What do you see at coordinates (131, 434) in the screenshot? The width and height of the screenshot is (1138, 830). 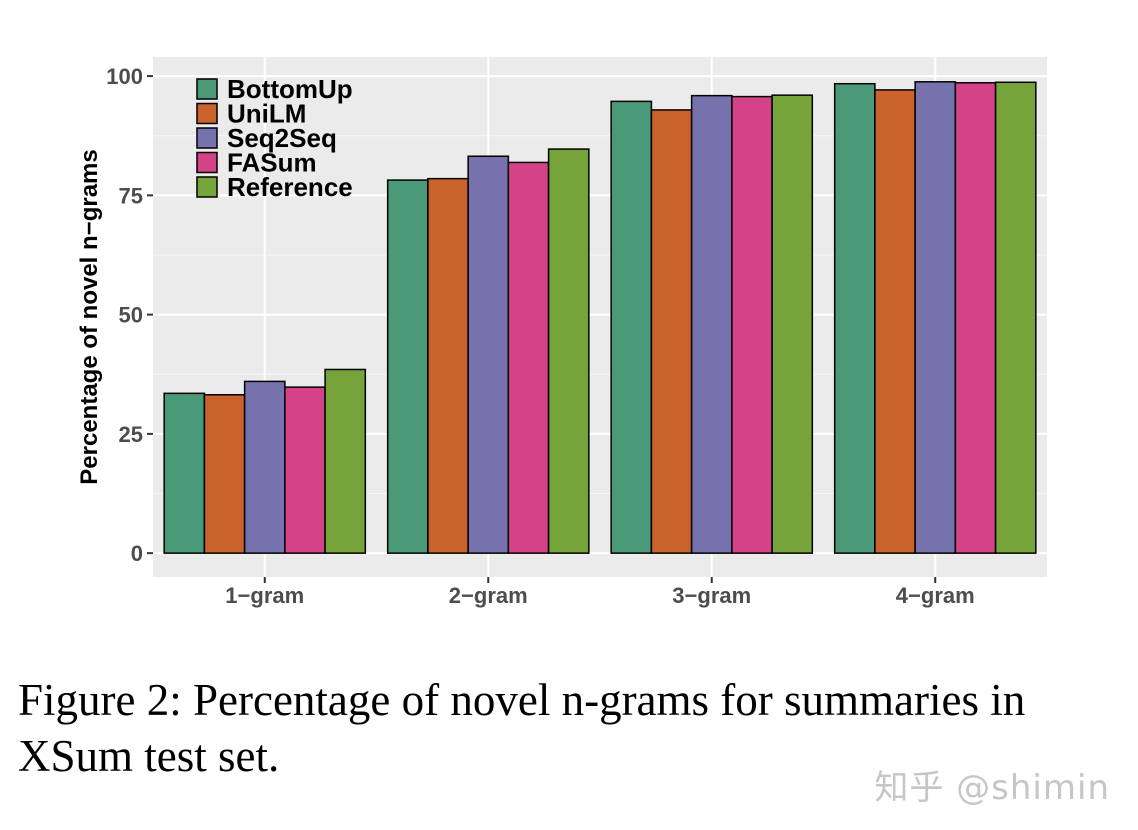 I see `y-tick-label: 25` at bounding box center [131, 434].